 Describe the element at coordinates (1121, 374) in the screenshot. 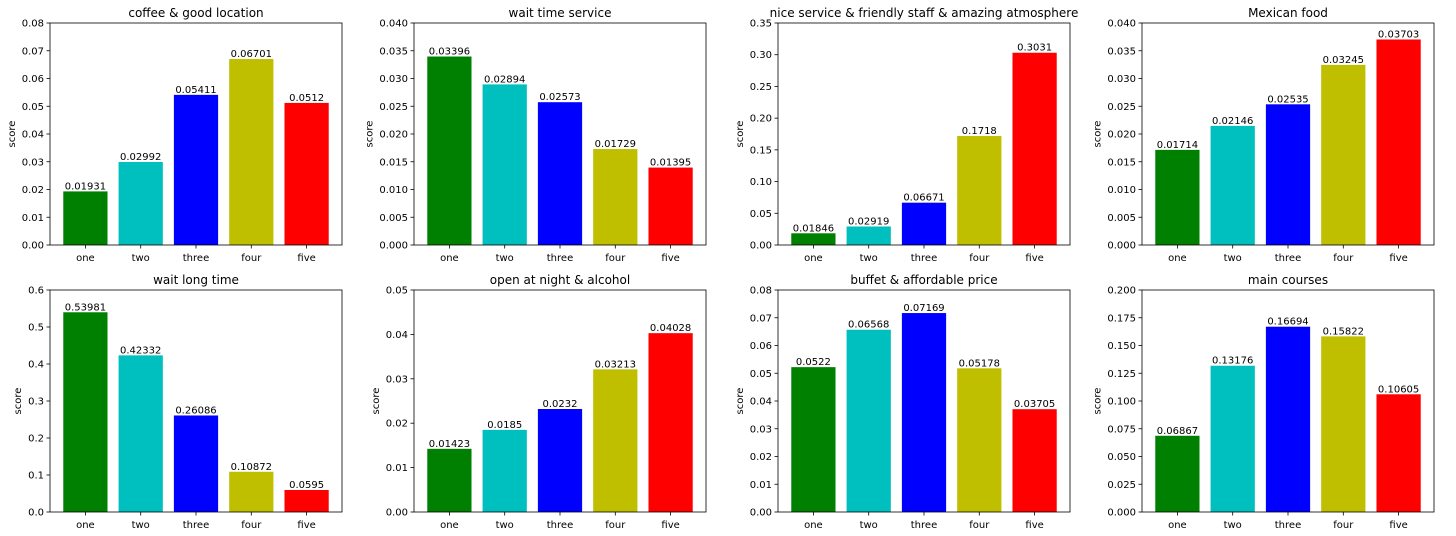

I see `y-tick-label: 0.125` at that location.